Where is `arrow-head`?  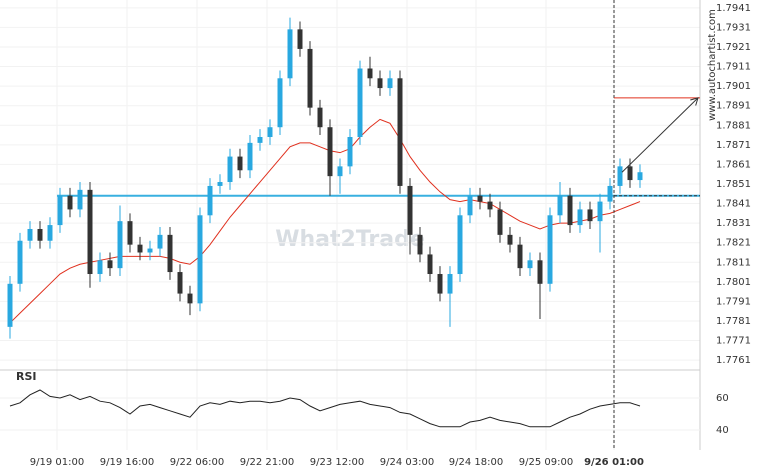 arrow-head is located at coordinates (694, 101).